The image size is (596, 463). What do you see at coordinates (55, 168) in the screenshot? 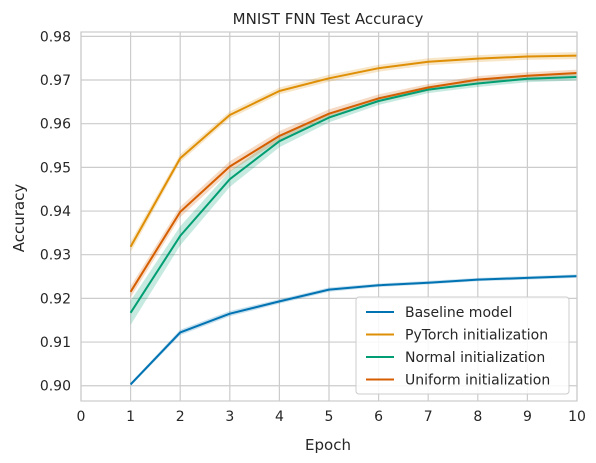
I see `y-tick-label: 0.95` at bounding box center [55, 168].